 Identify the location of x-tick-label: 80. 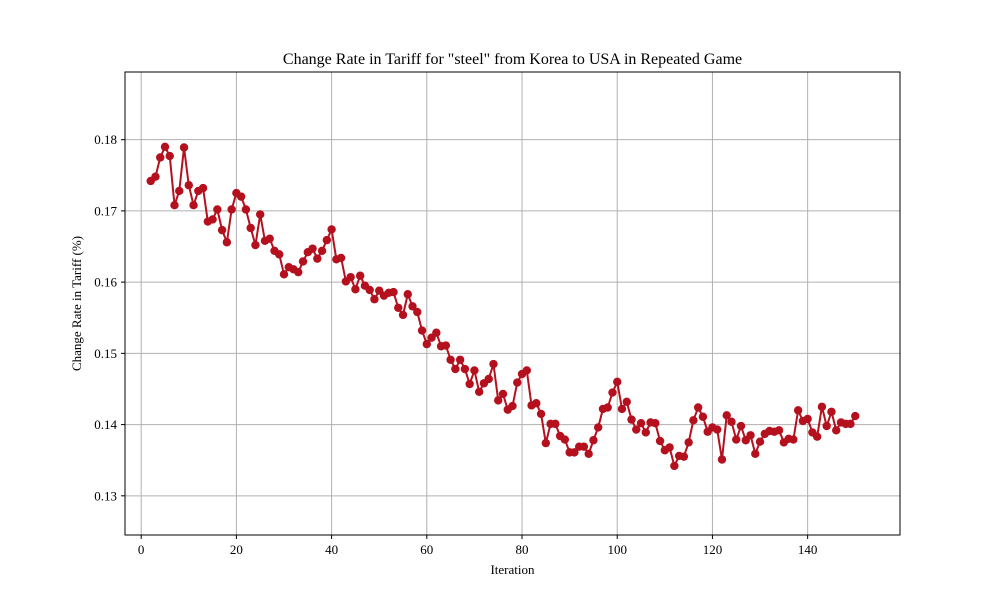
(522, 549).